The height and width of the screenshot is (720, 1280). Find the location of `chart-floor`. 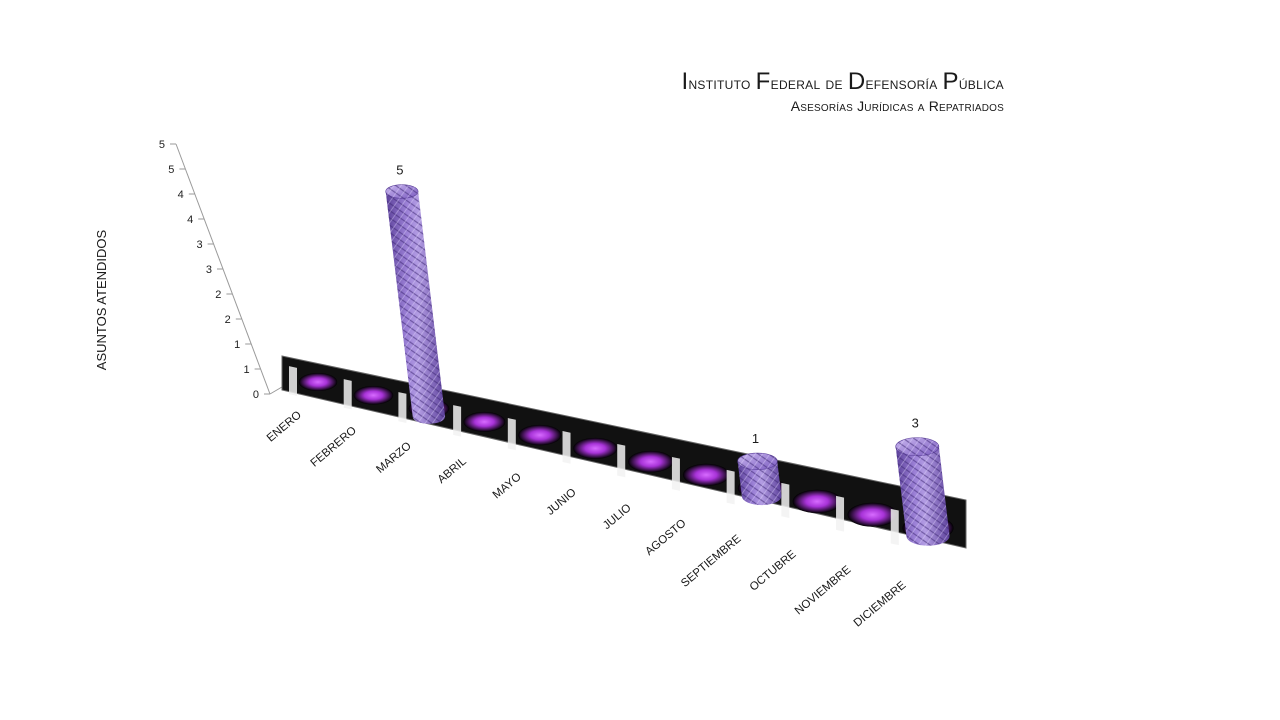

chart-floor is located at coordinates (624, 452).